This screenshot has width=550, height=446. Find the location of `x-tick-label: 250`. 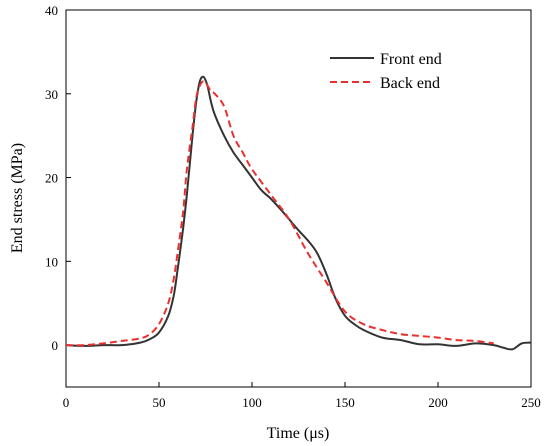

x-tick-label: 250 is located at coordinates (531, 402).